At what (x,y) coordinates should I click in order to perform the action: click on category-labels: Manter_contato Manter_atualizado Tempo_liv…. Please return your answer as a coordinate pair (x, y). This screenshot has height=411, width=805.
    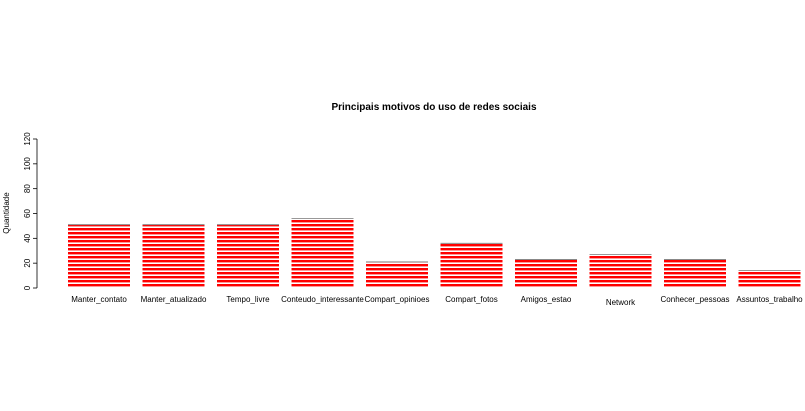
    Looking at the image, I should click on (437, 301).